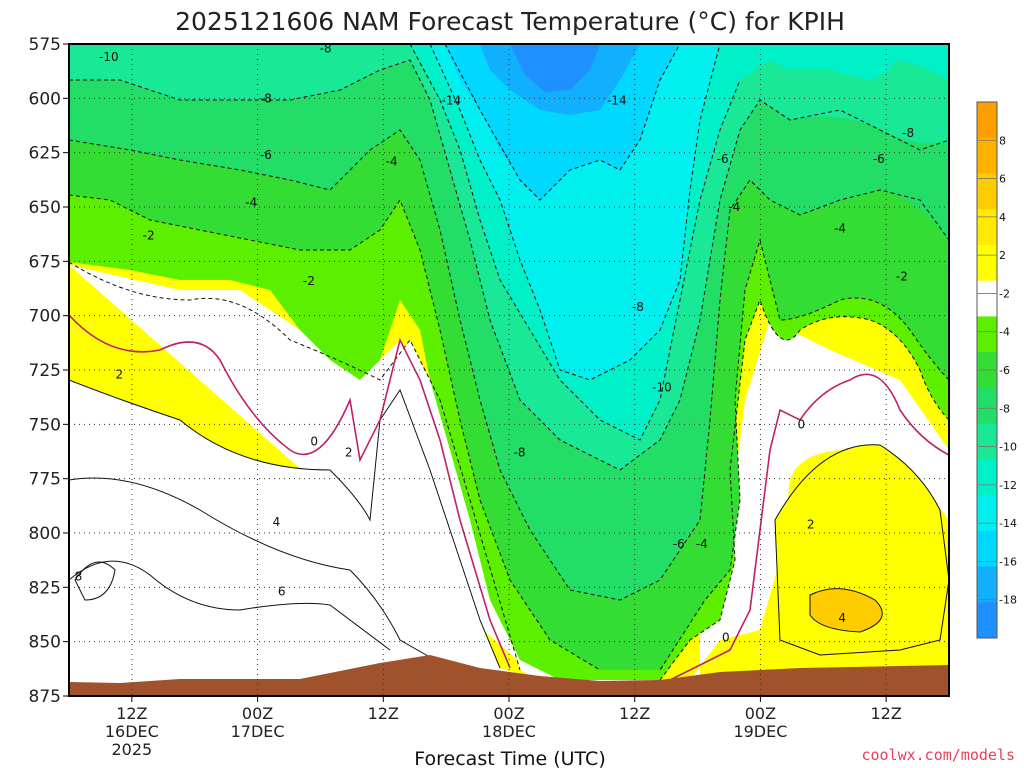 This screenshot has height=768, width=1024. What do you see at coordinates (45, 45) in the screenshot?
I see `y-tick-label: 575` at bounding box center [45, 45].